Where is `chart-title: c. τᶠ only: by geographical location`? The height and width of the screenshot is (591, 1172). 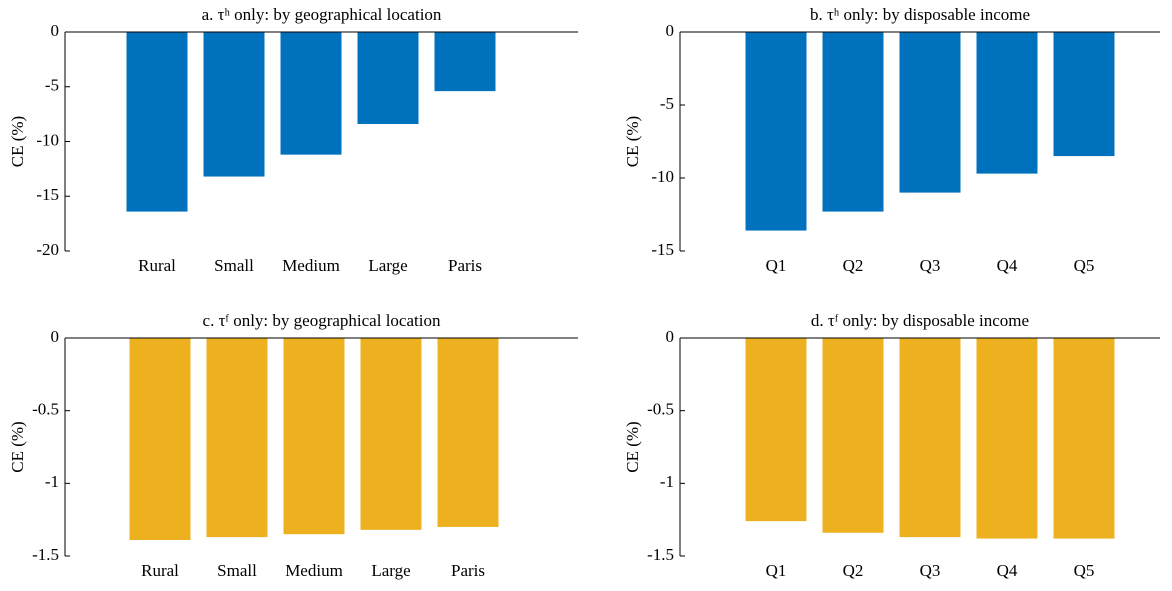 chart-title: c. τᶠ only: by geographical location is located at coordinates (322, 320).